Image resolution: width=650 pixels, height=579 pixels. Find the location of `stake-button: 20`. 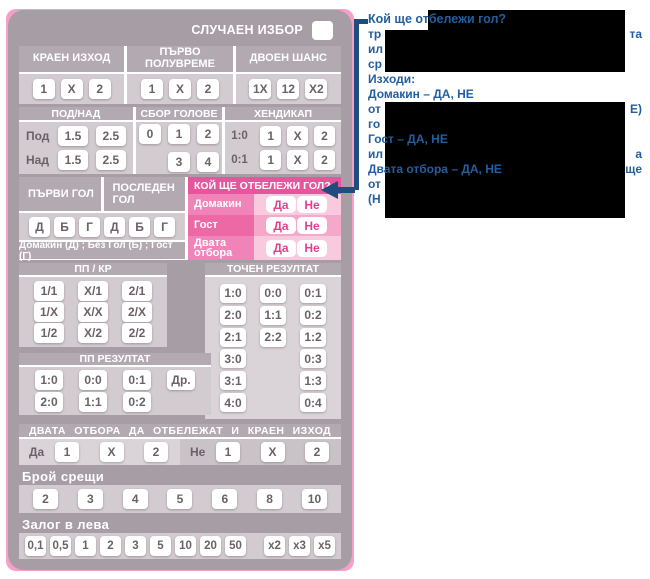

stake-button: 20 is located at coordinates (210, 546).